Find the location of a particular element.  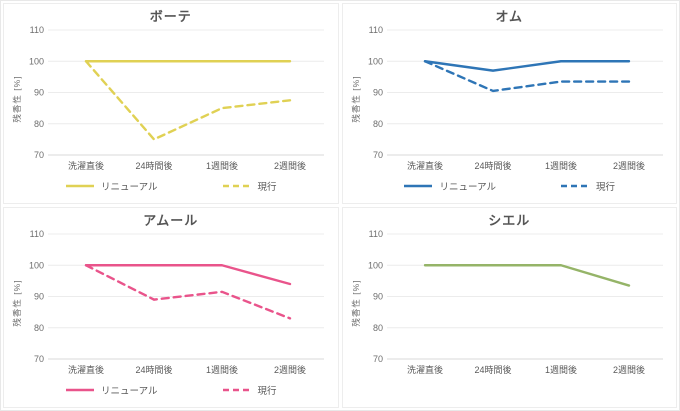

chart-title: アムール is located at coordinates (171, 220).